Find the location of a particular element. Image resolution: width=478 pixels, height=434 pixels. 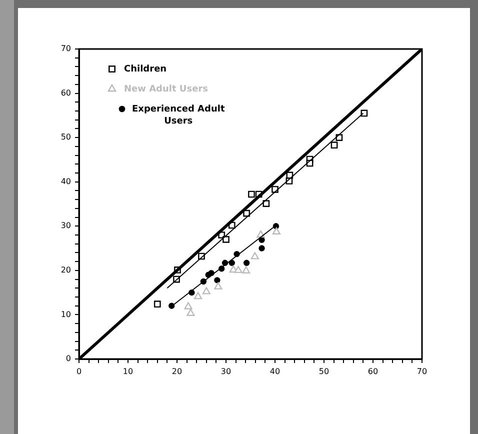

legend-label: Experienced Adult Users is located at coordinates (179, 115).